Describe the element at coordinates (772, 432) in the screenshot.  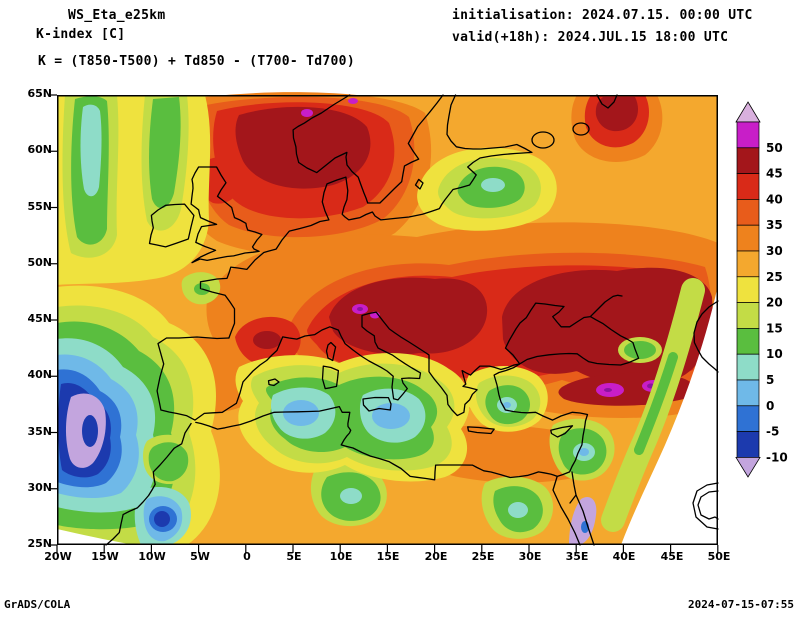
I see `colorbar-label: -5` at that location.